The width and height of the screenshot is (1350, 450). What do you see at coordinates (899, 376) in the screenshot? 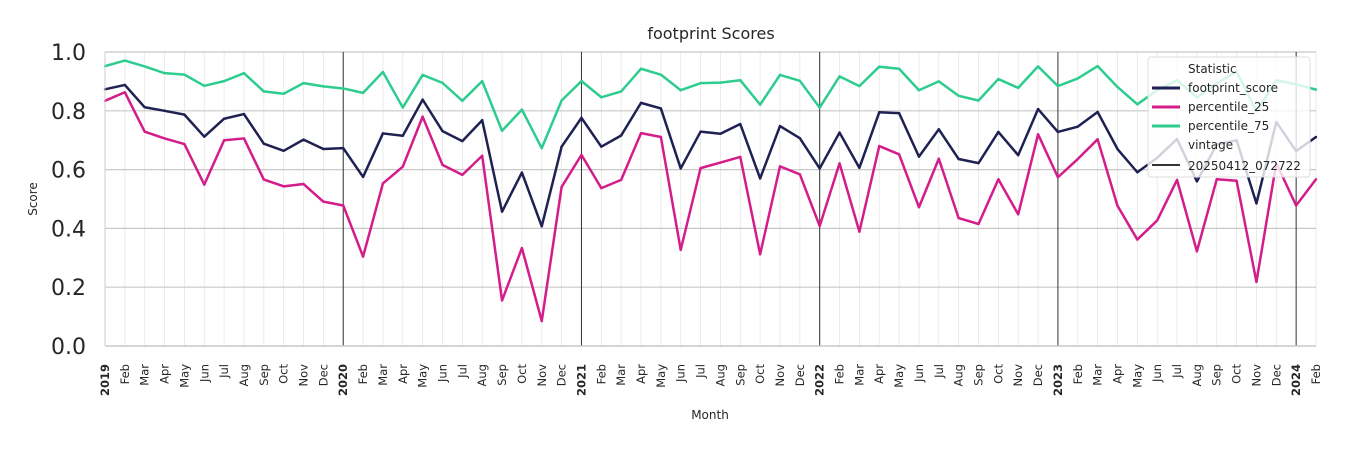
I see `x-tick-month: May` at bounding box center [899, 376].